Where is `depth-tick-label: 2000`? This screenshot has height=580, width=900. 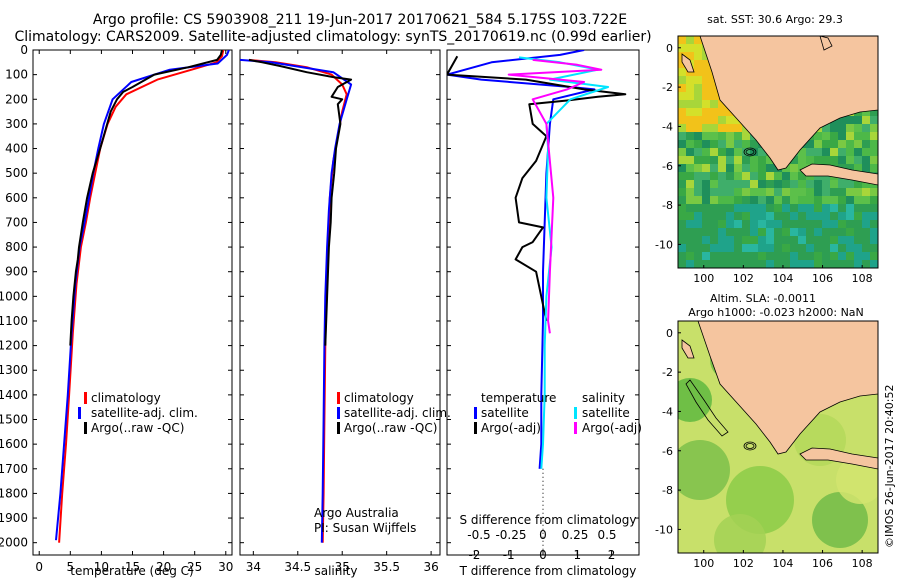 depth-tick-label: 2000 is located at coordinates (14, 543).